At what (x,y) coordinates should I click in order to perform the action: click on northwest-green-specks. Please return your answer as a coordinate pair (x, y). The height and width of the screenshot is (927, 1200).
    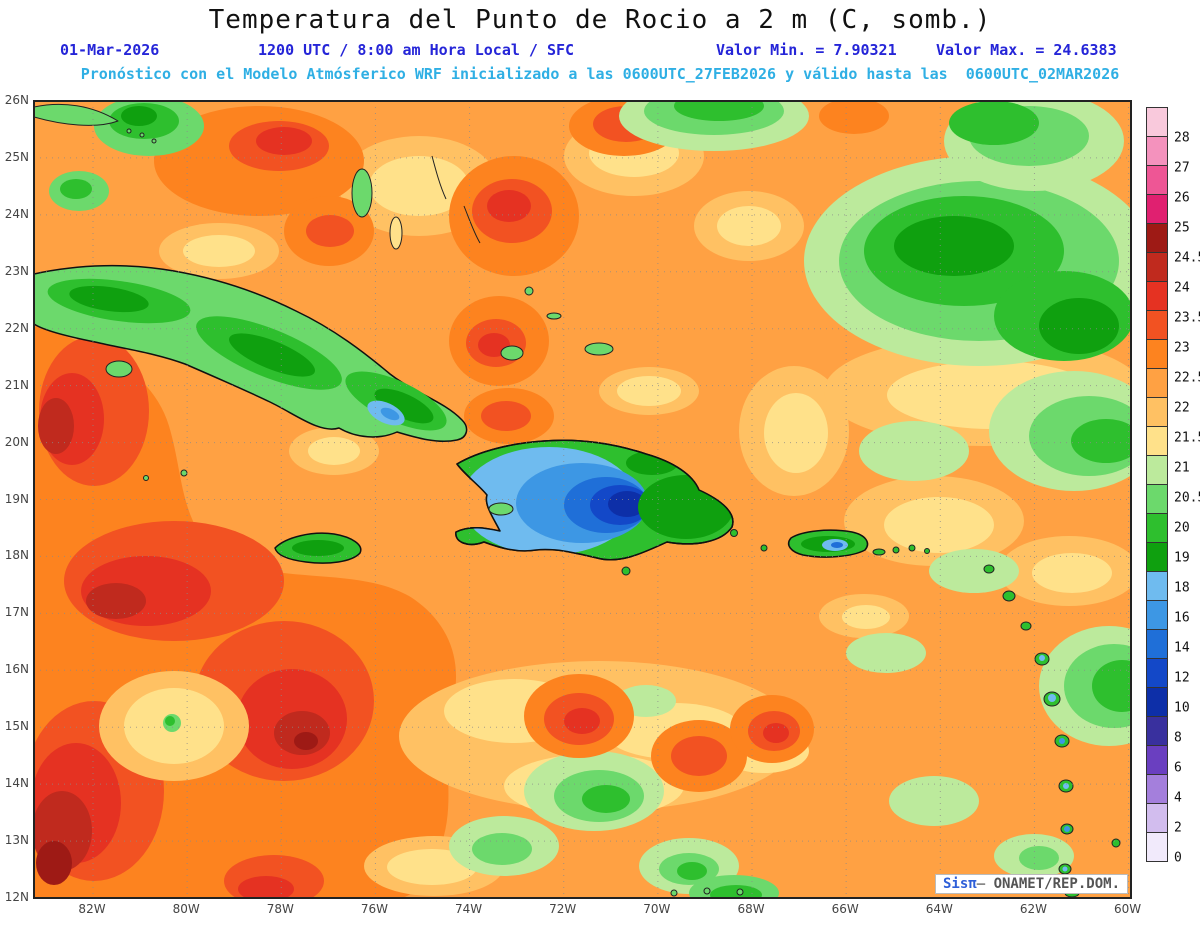
    Looking at the image, I should click on (126, 156).